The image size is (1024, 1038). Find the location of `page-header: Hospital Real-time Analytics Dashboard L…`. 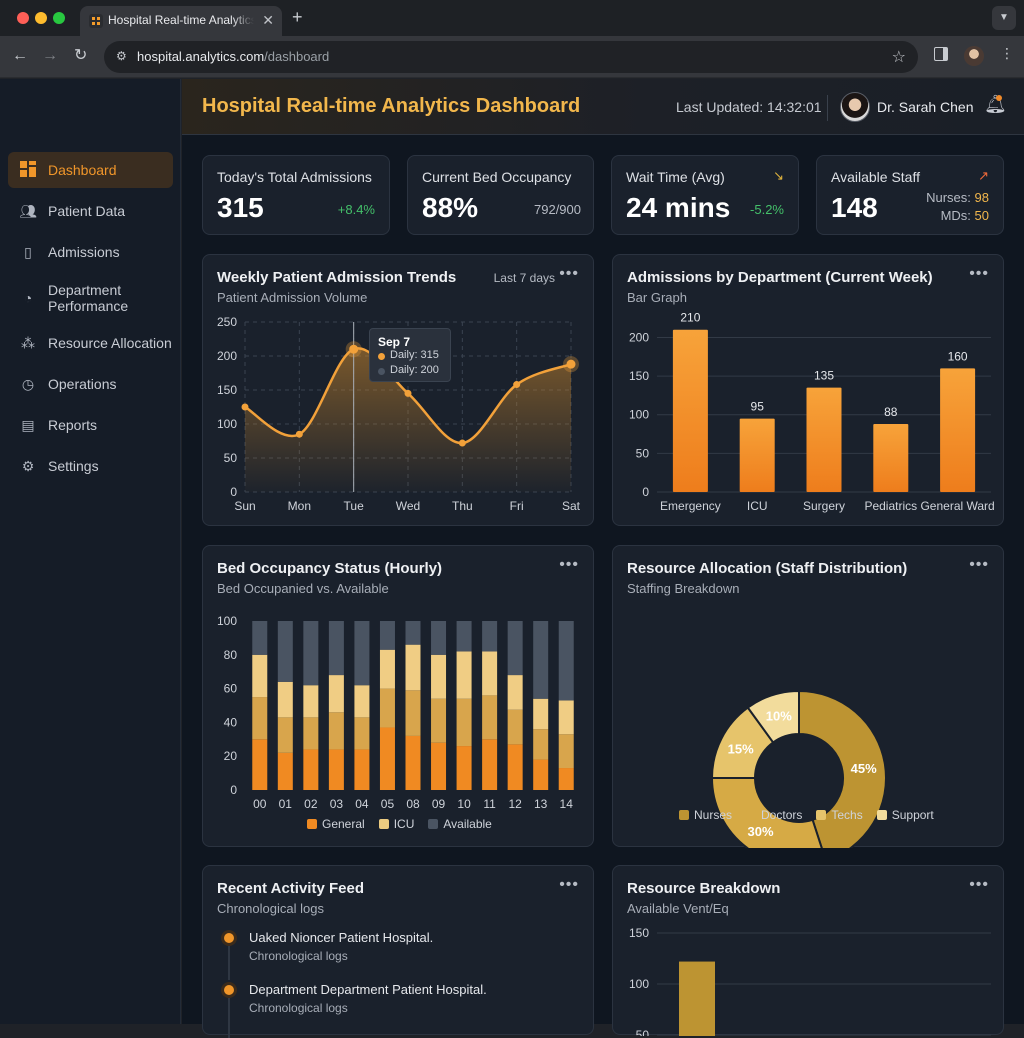

page-header: Hospital Real-time Analytics Dashboard L… is located at coordinates (603, 107).